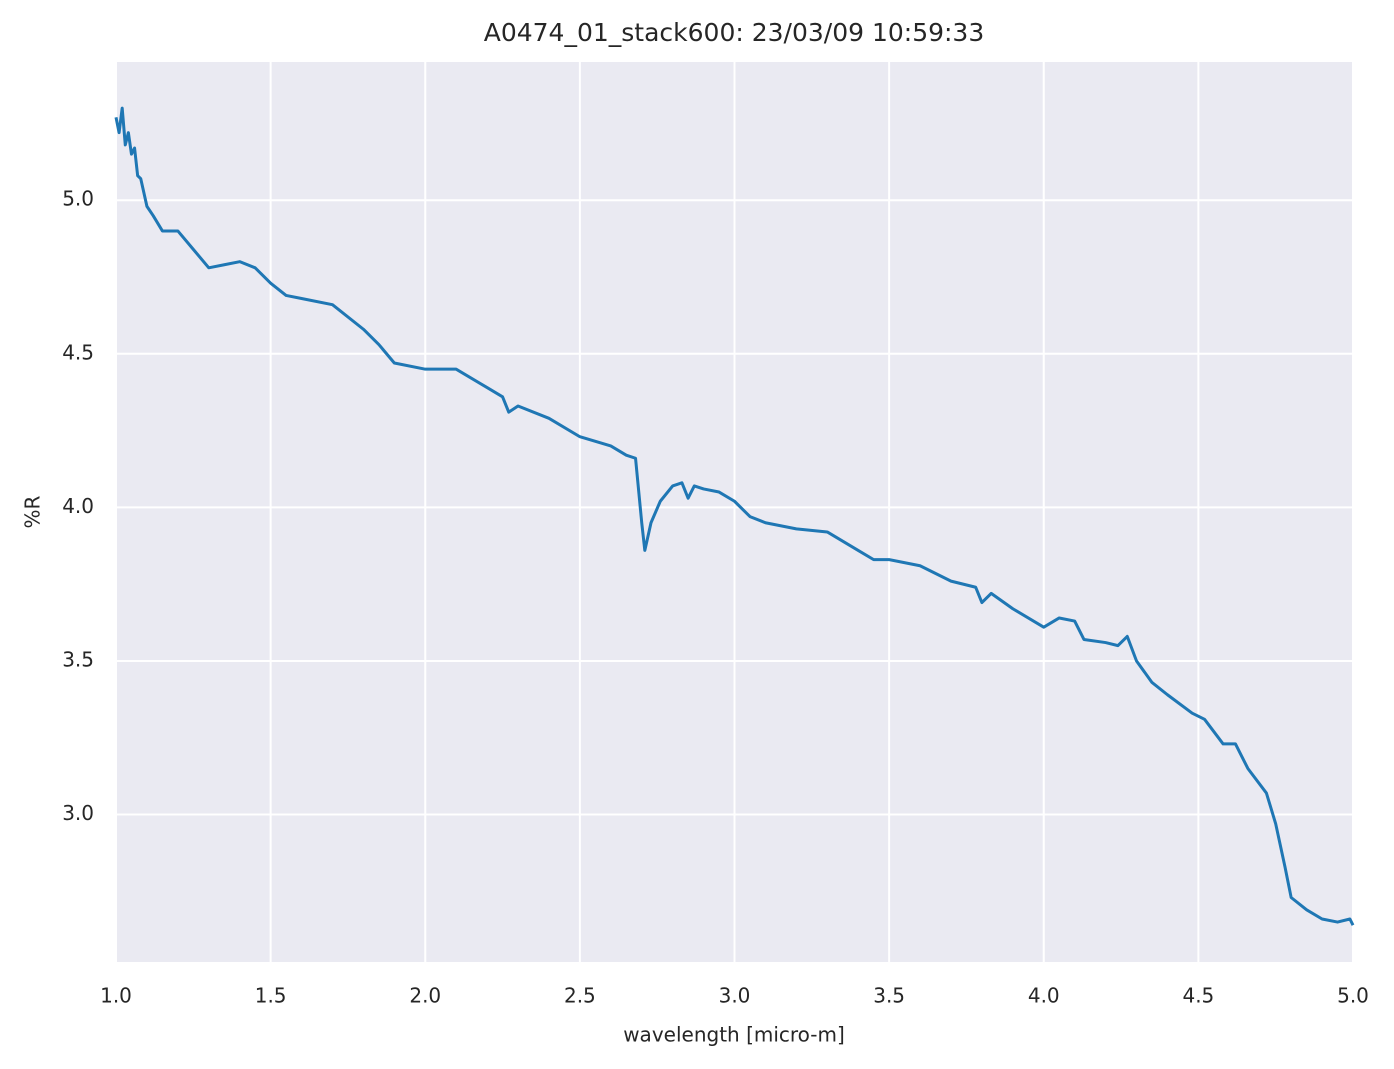 The image size is (1394, 1069). Describe the element at coordinates (78, 199) in the screenshot. I see `y-tick-label: 5.0` at that location.